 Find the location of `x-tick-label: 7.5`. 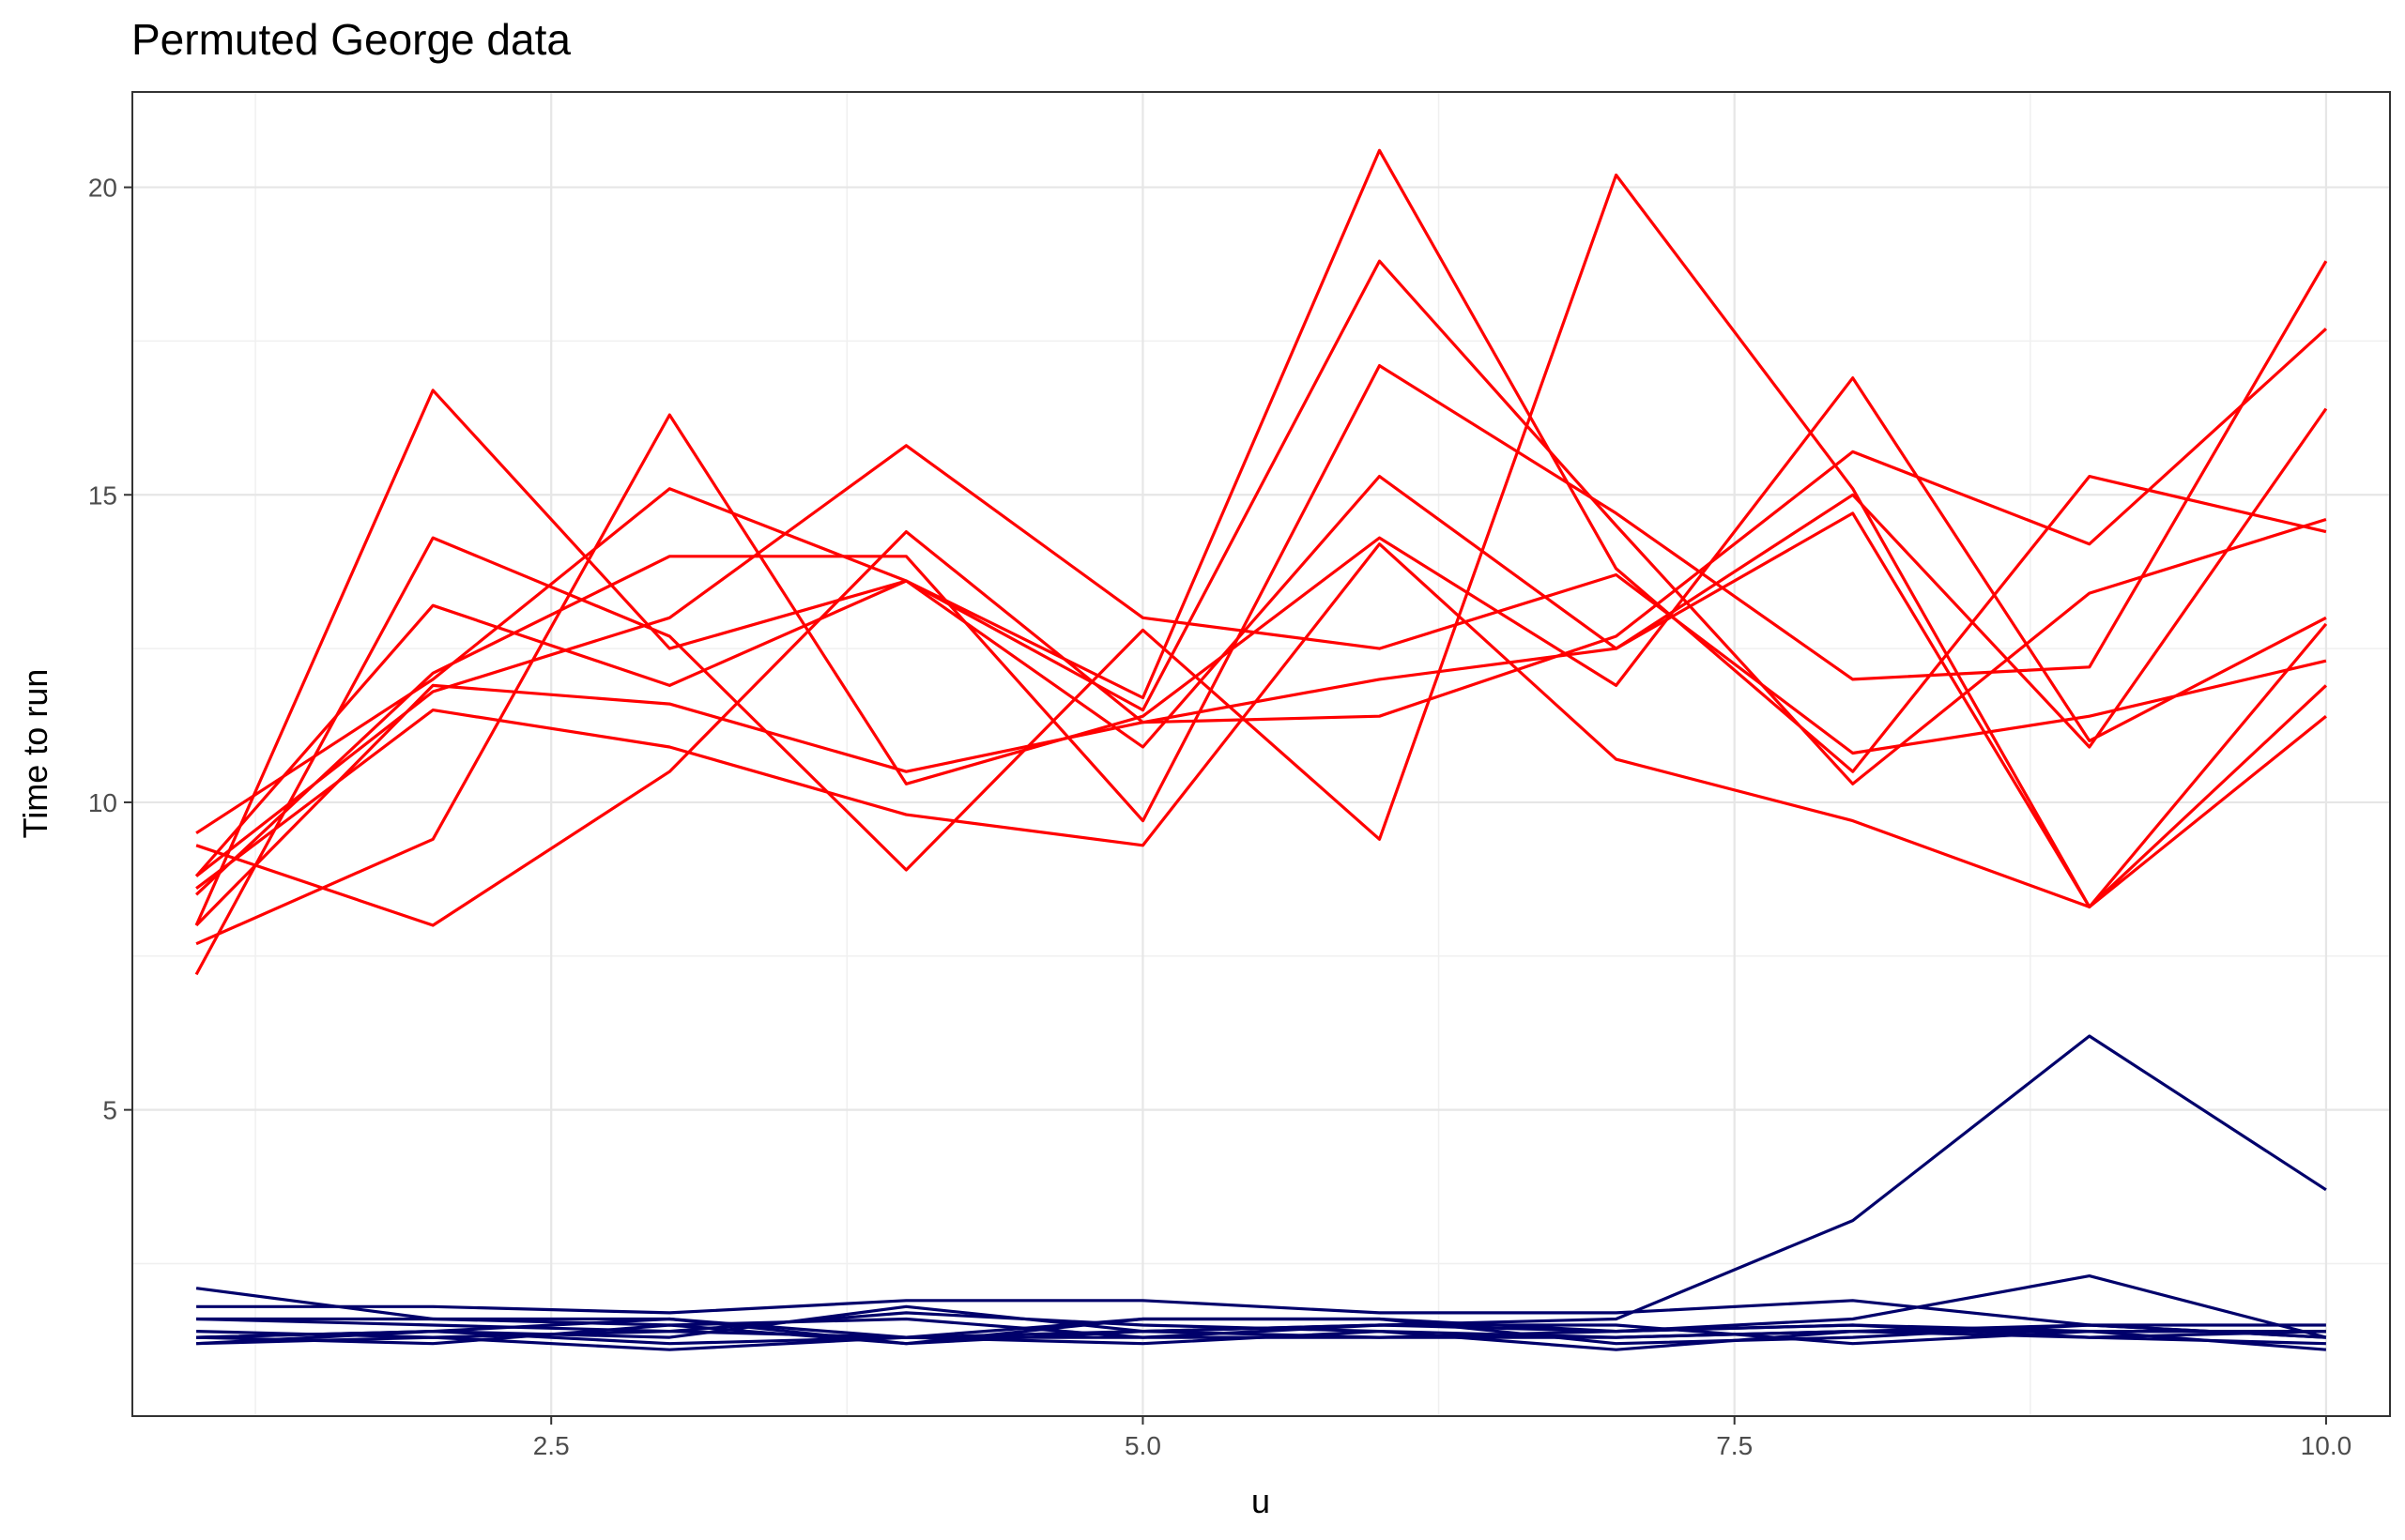

x-tick-label: 7.5 is located at coordinates (1734, 1445).